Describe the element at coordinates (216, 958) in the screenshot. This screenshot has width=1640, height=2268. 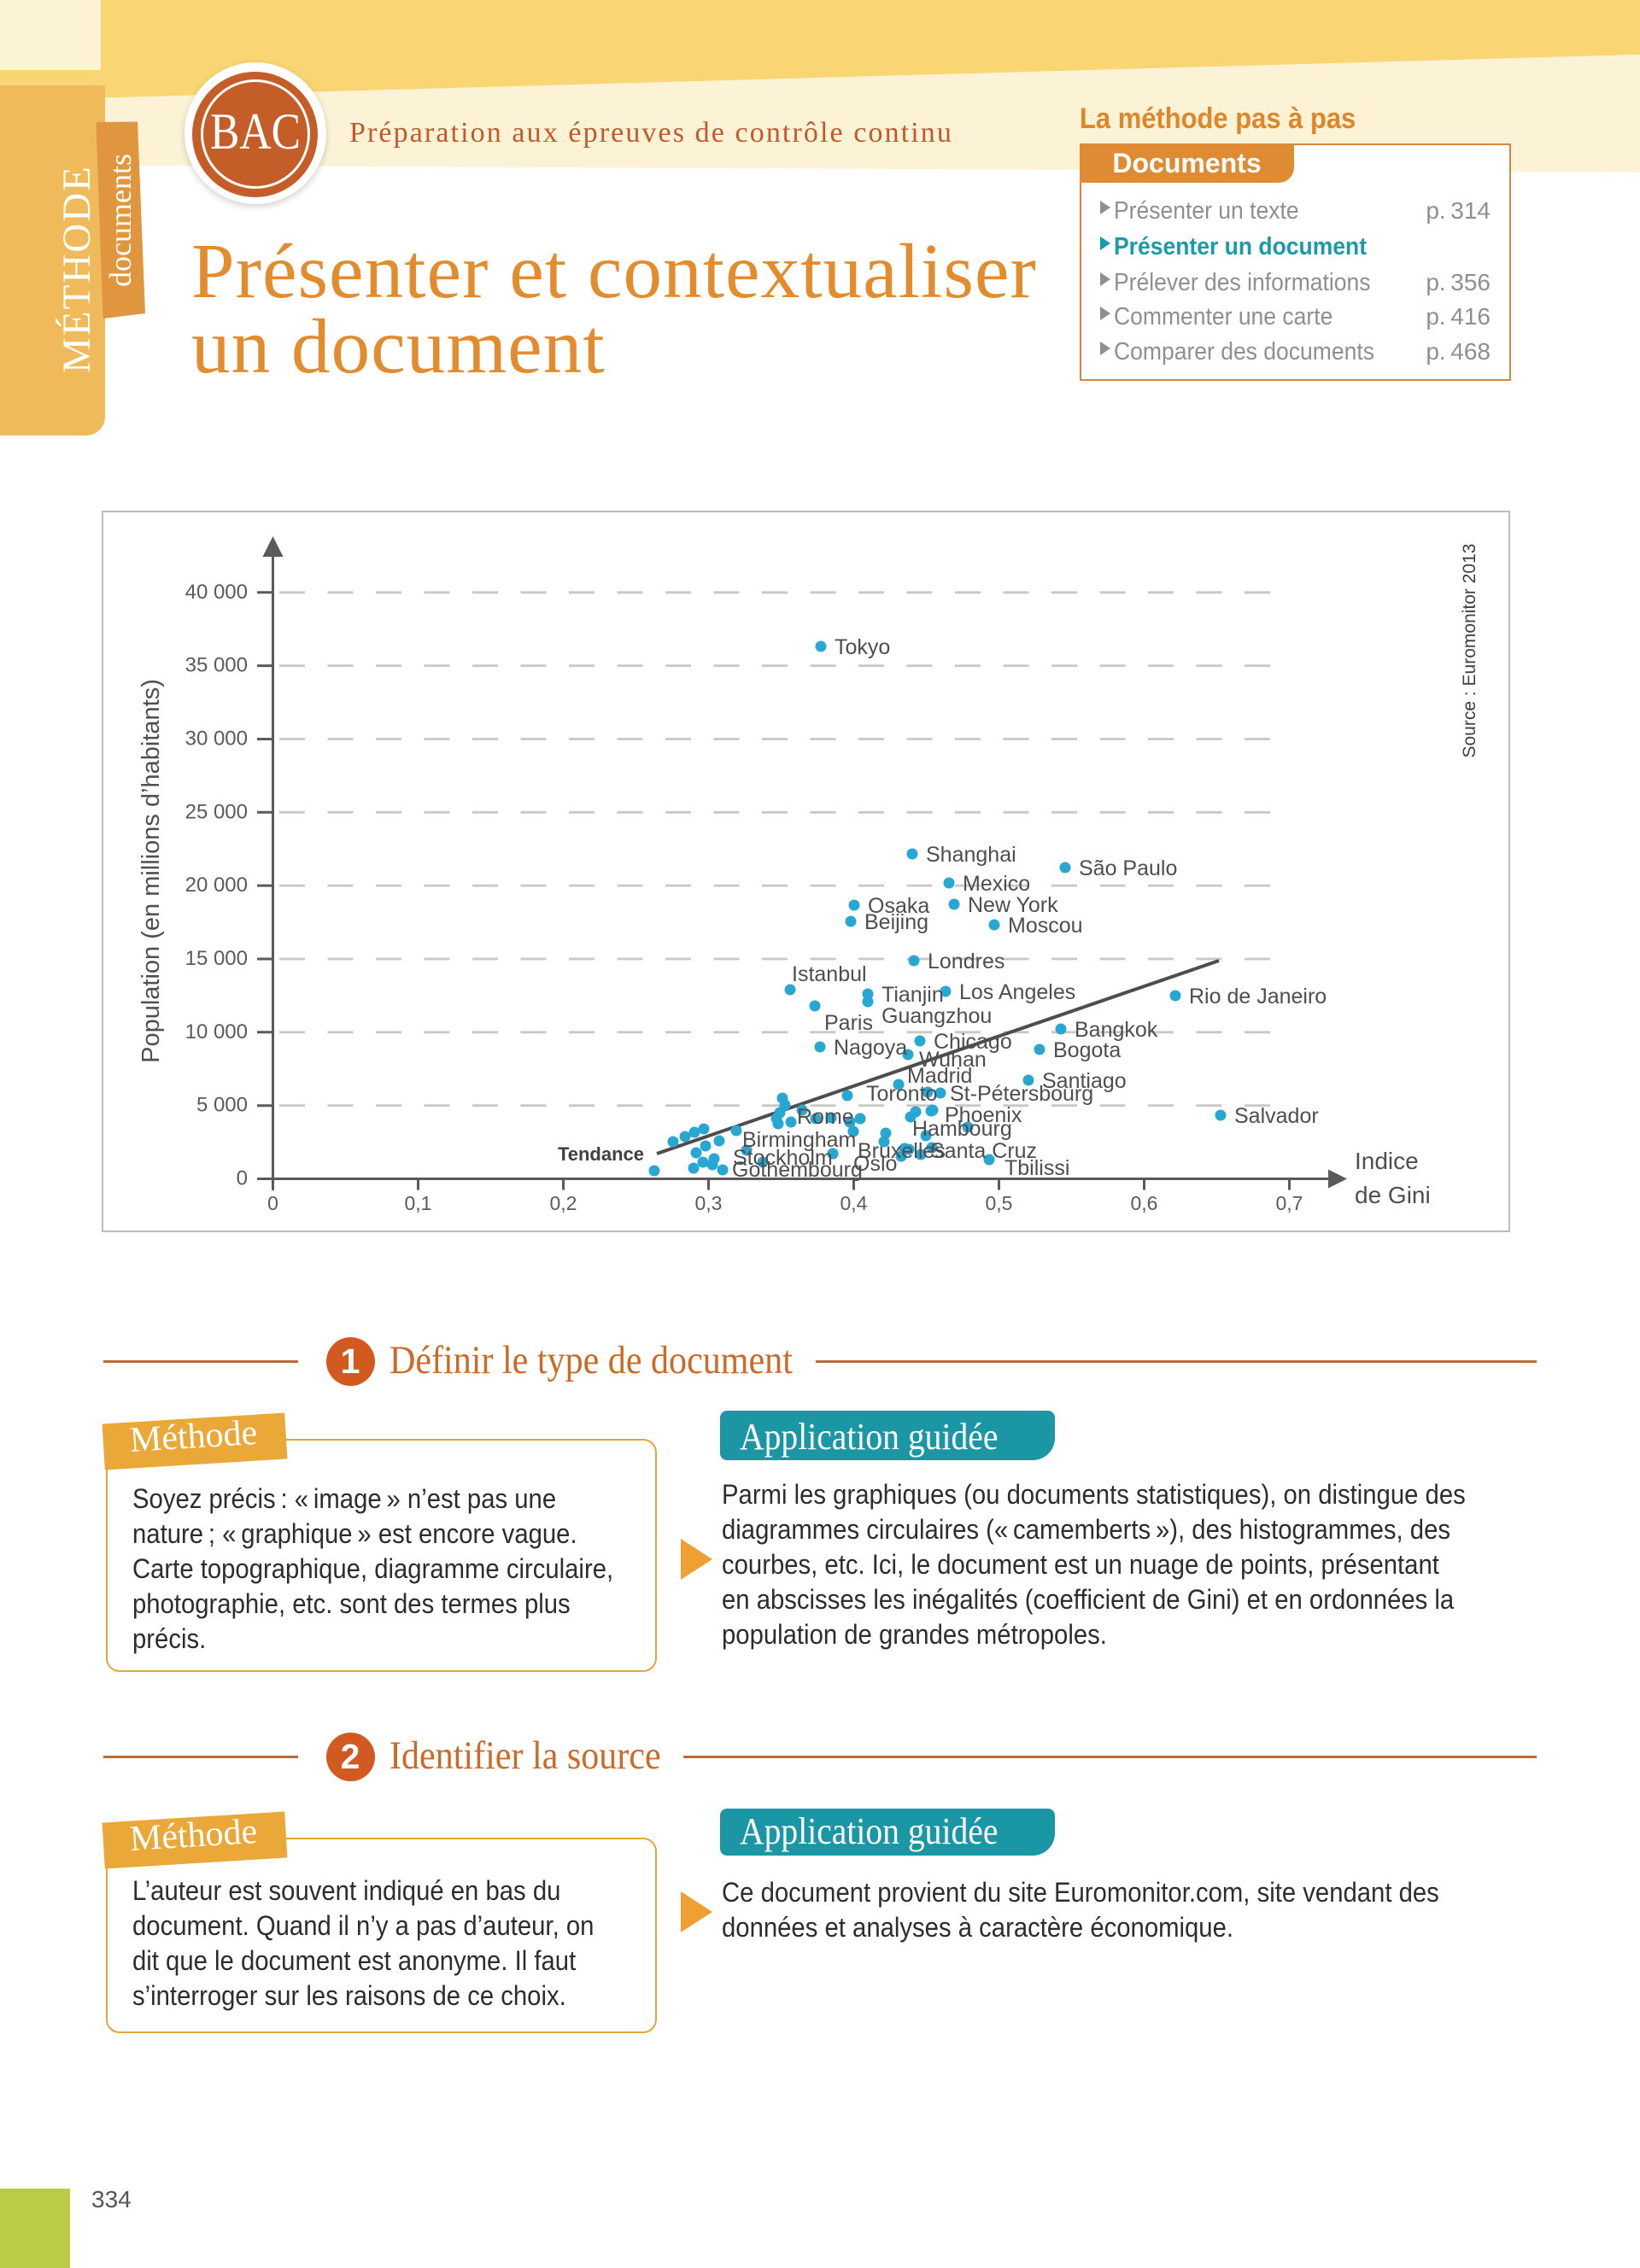
I see `svg-text: 15 000` at that location.